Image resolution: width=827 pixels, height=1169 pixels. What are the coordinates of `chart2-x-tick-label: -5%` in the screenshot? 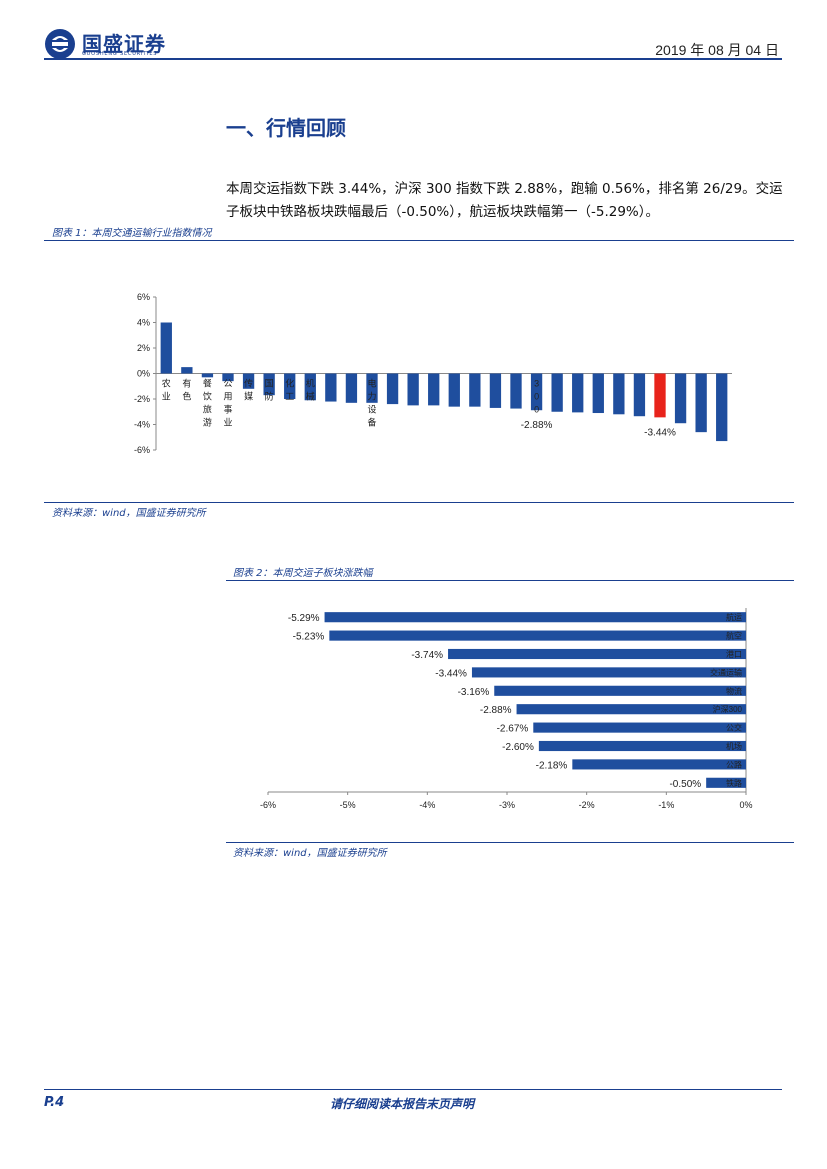 It's located at (348, 805).